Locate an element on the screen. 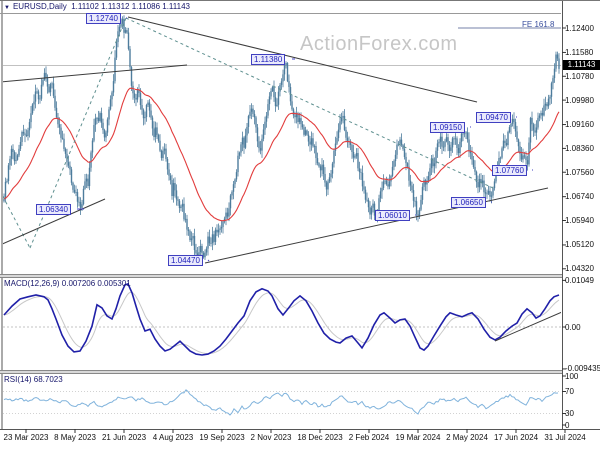 Image resolution: width=600 pixels, height=451 pixels. rsi-header: RSI(14) 68.7023 is located at coordinates (33, 379).